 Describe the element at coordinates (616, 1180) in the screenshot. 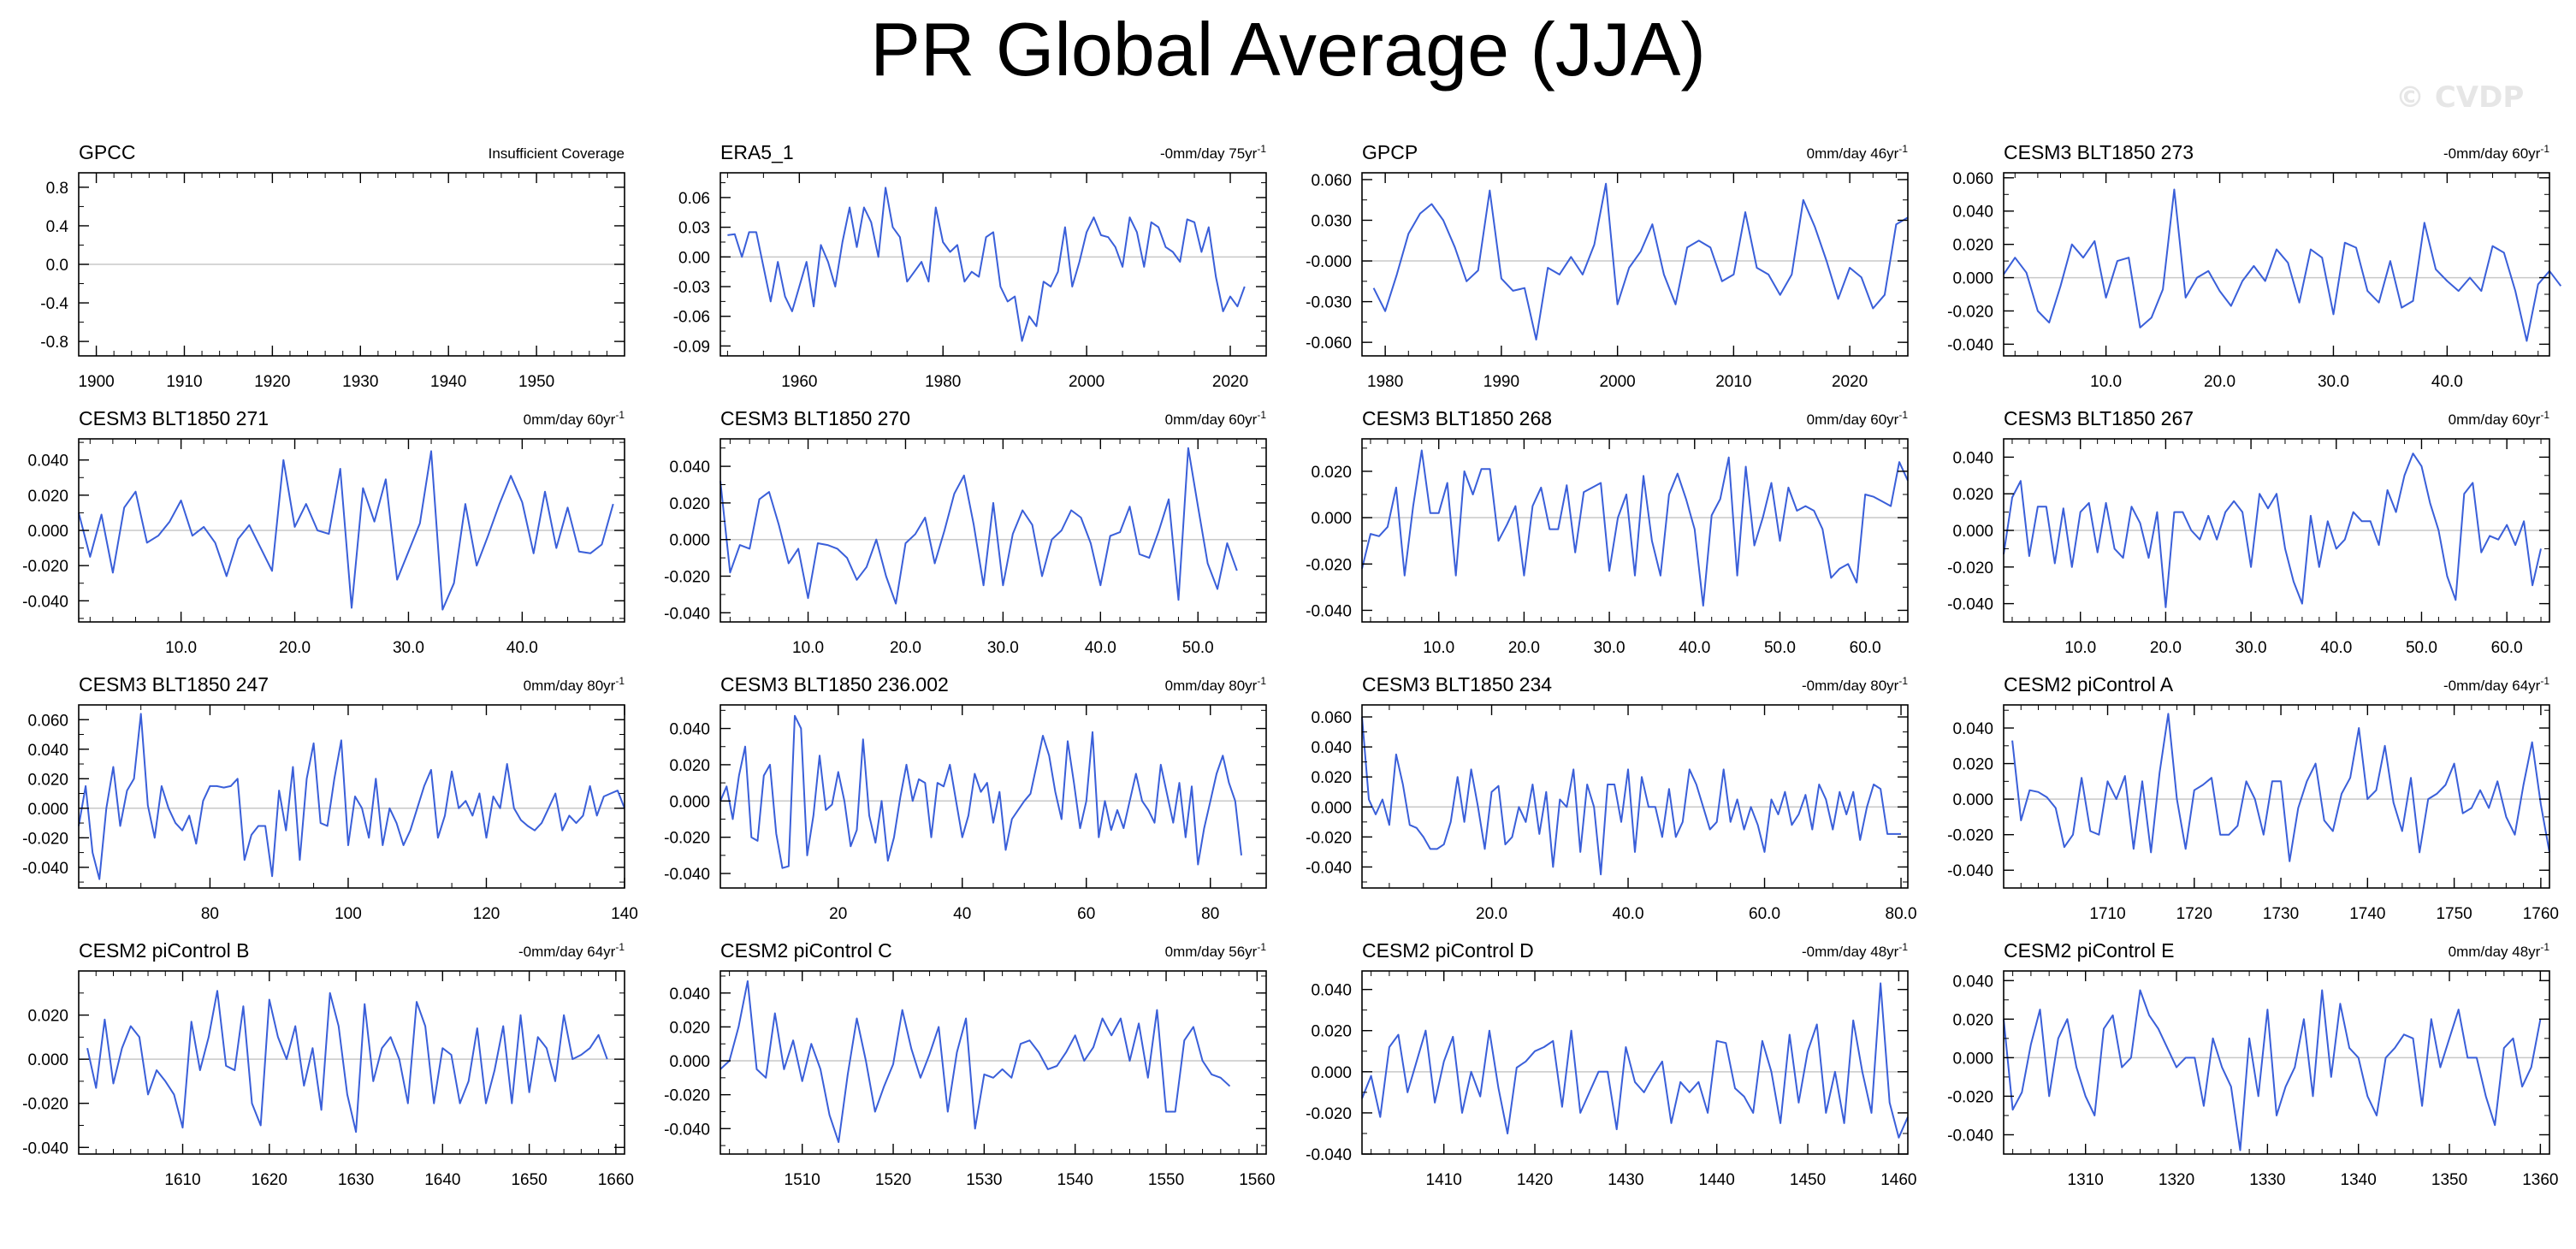

I see `x-tick-label: 1660` at that location.